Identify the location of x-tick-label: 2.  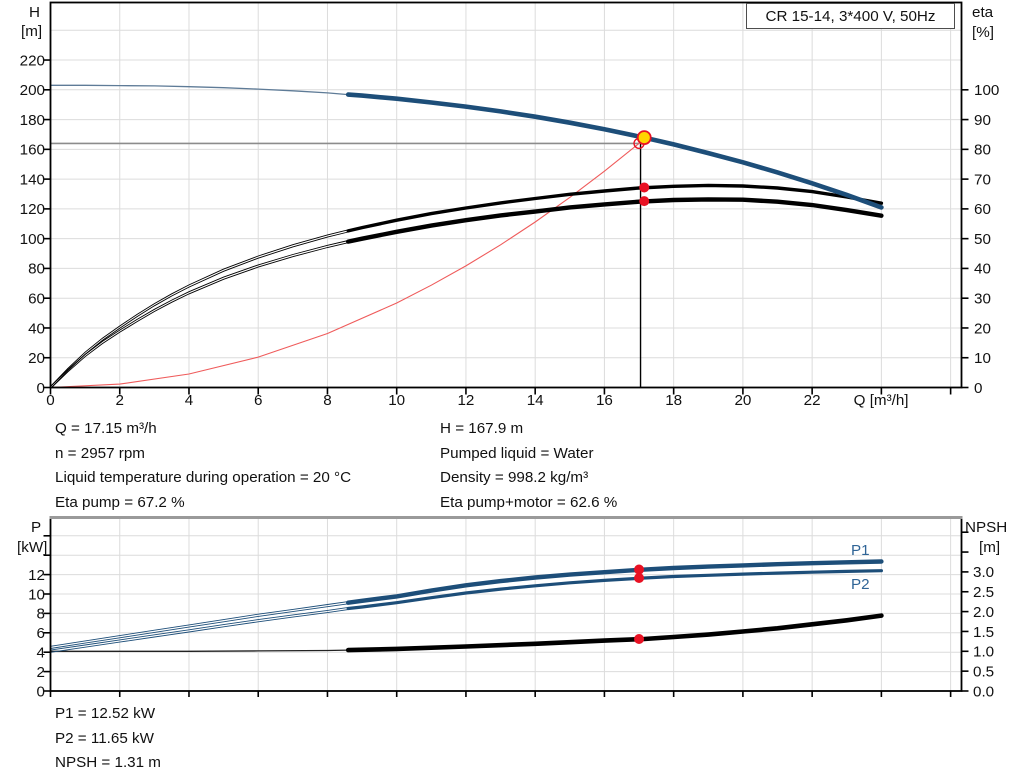
(120, 400).